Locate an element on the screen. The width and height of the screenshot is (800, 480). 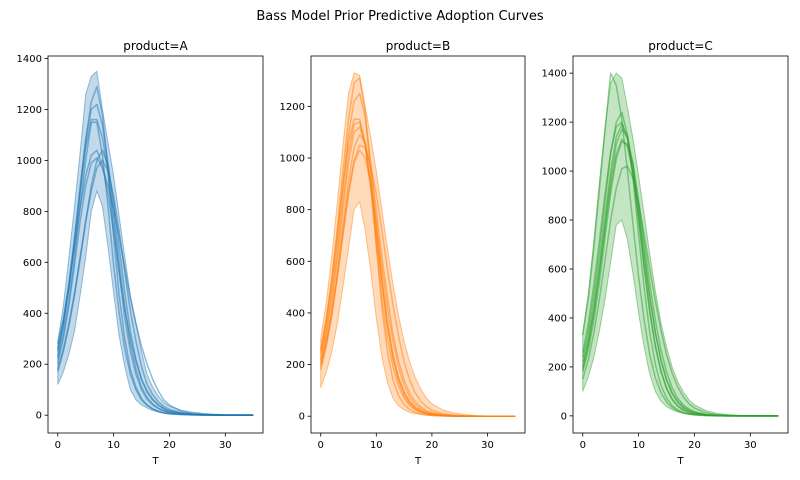
subplot-title: product=B is located at coordinates (418, 46).